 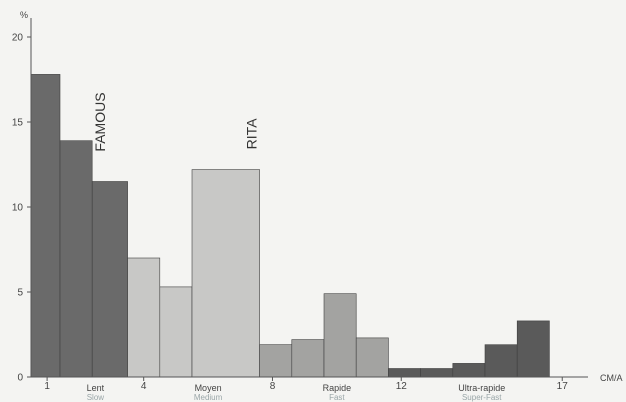 I want to click on annotation-label: RITA, so click(x=251, y=134).